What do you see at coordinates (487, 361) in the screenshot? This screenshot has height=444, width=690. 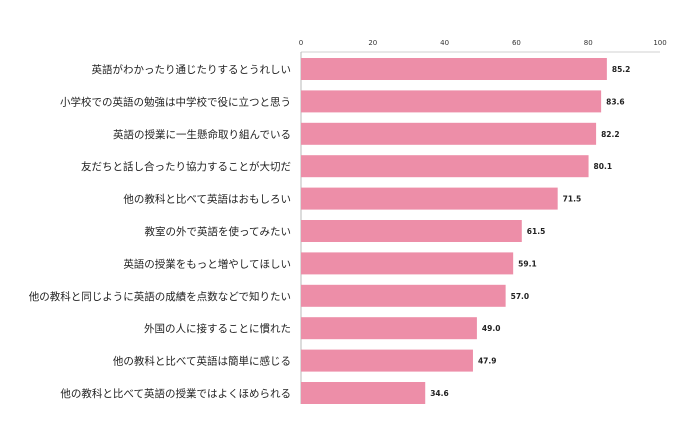 I see `value-label: 47.9` at bounding box center [487, 361].